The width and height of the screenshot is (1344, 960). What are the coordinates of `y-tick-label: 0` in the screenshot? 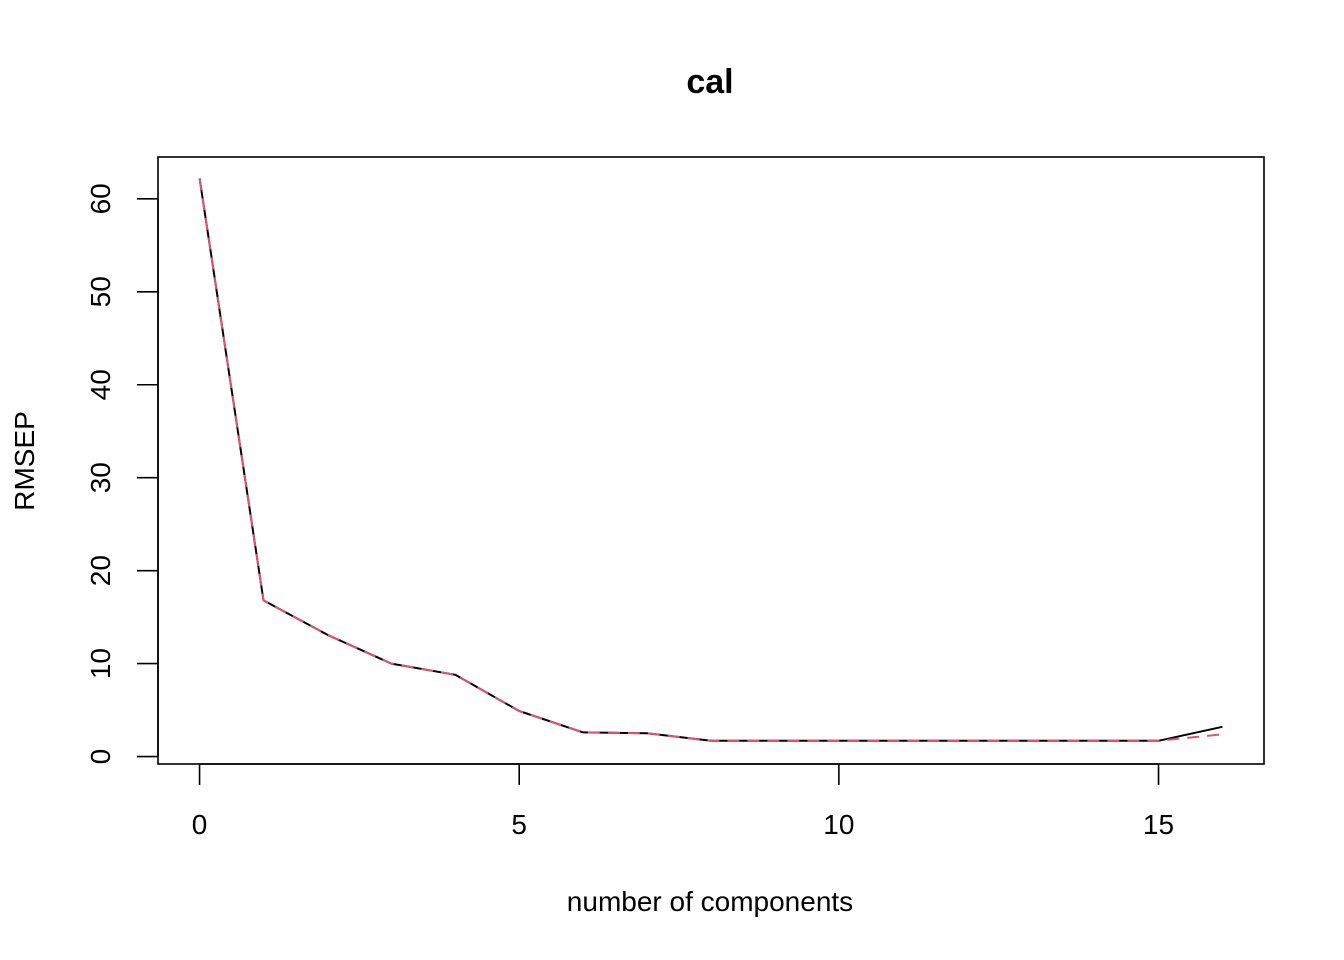 It's located at (100, 757).